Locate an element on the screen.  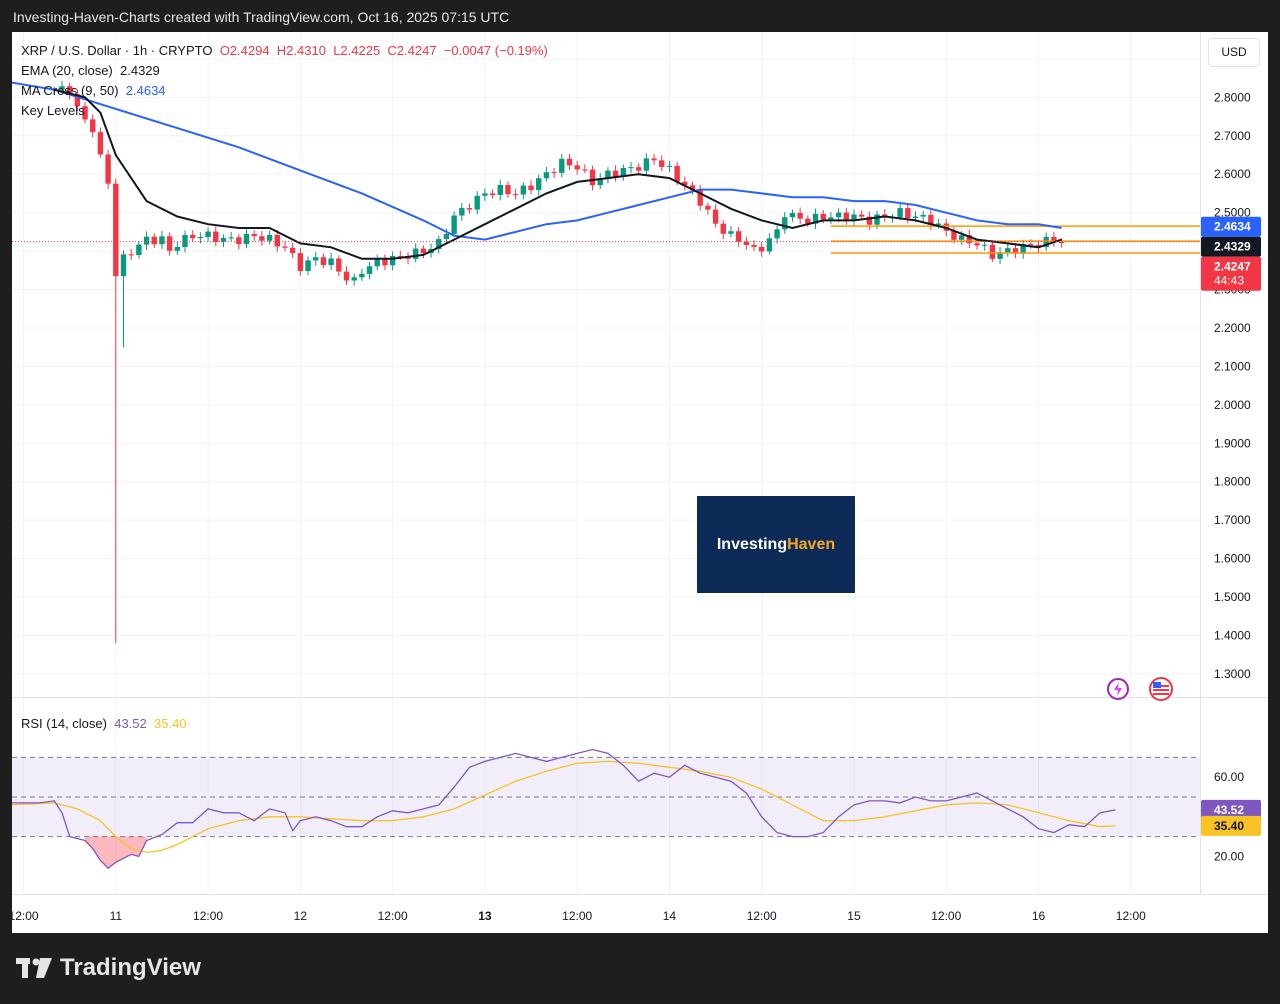
time-tick-label: 16 is located at coordinates (1039, 916).